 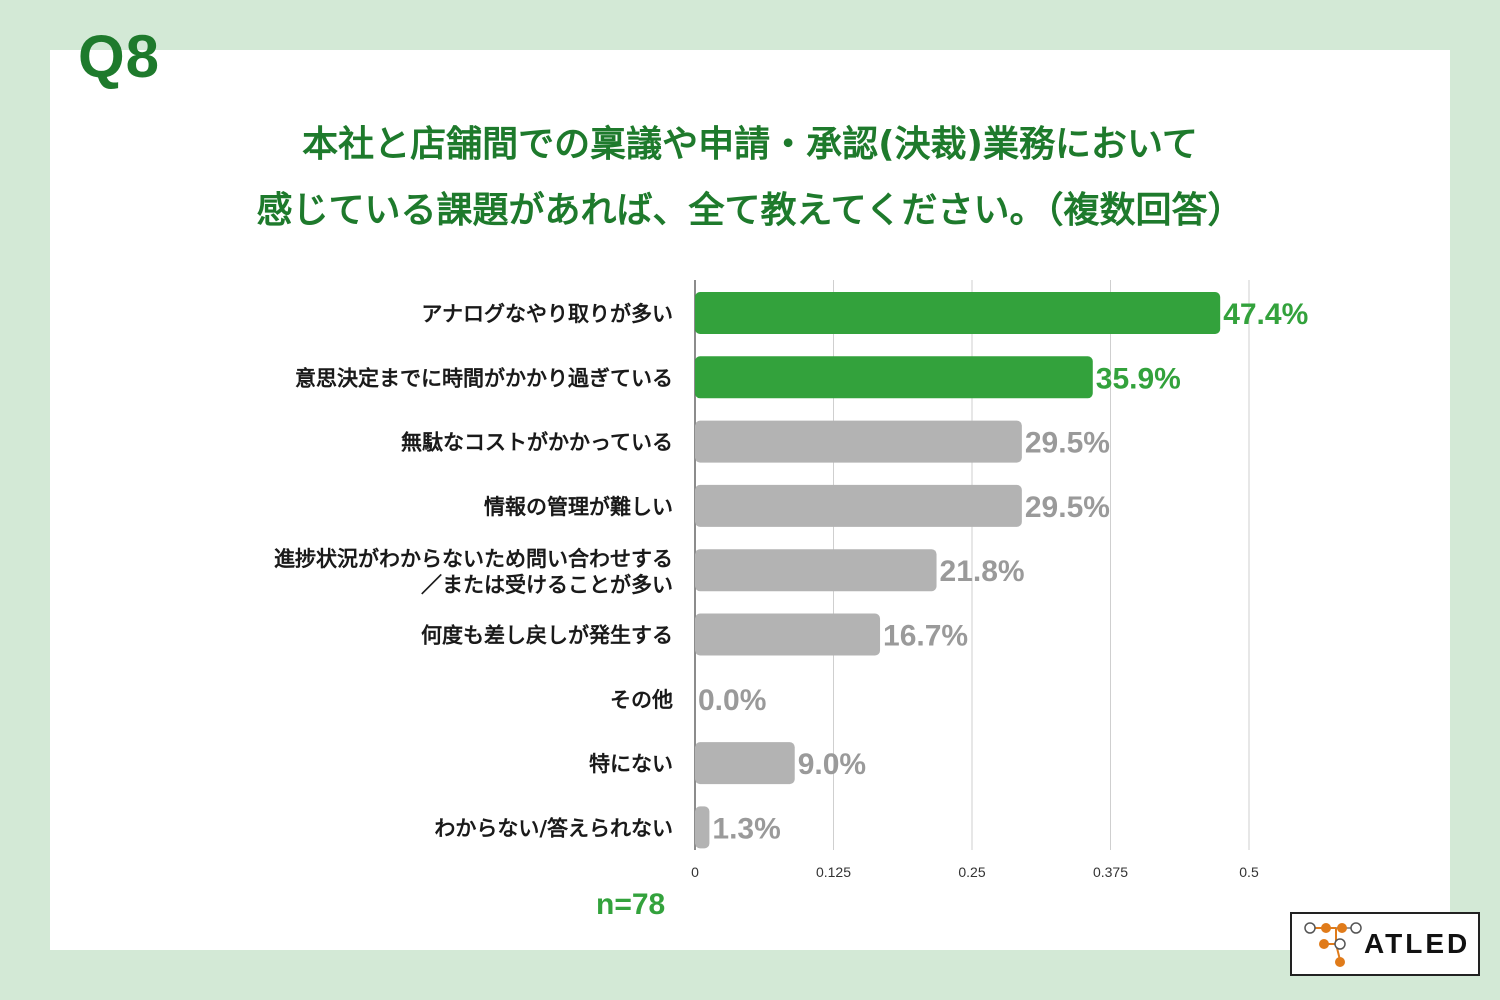 I want to click on category-label: アナログなやり取りが多い, so click(x=547, y=314).